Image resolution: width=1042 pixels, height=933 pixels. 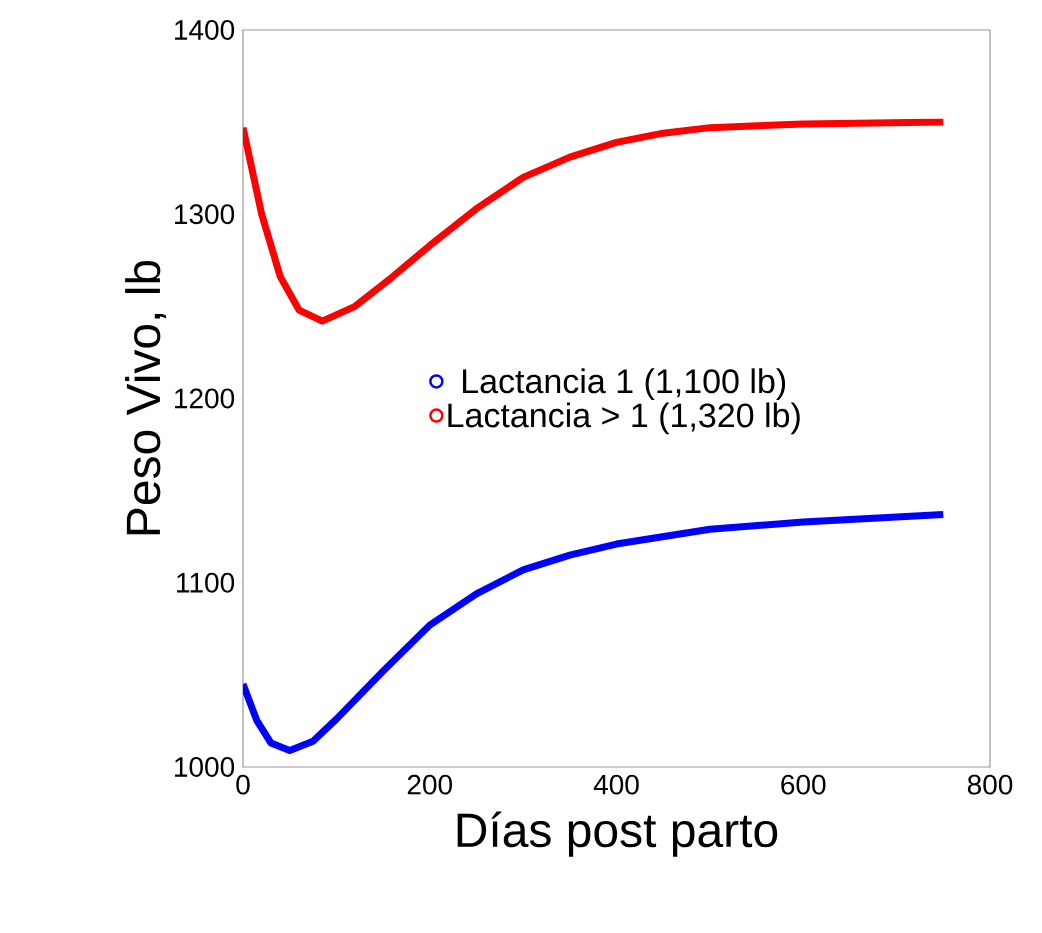 I want to click on y-tick-label: 1000, so click(x=205, y=767).